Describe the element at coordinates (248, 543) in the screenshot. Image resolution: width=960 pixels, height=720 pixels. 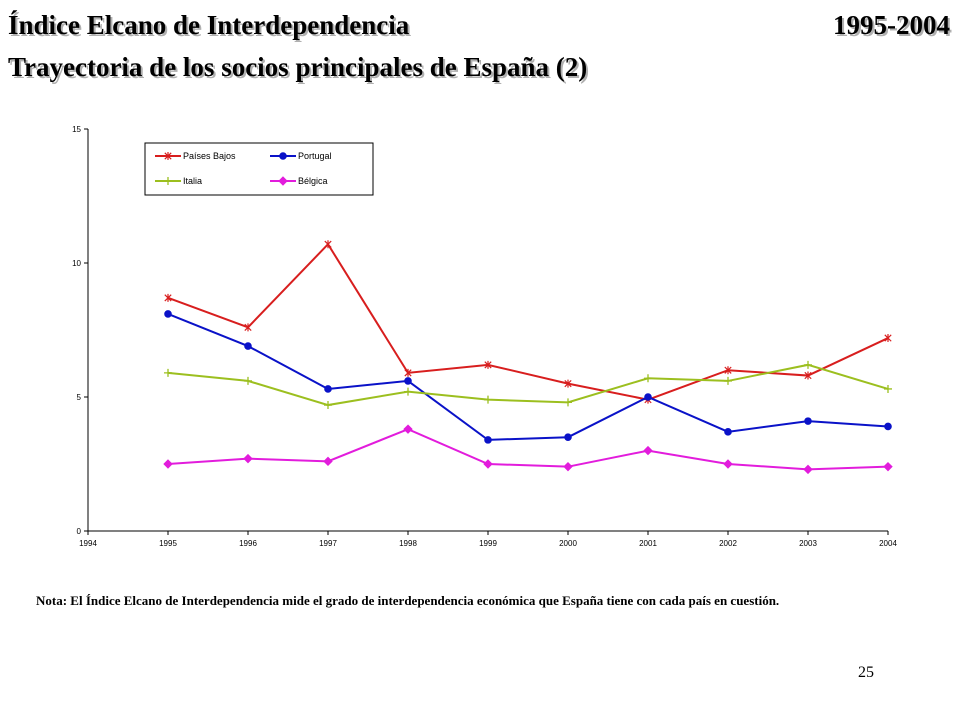
I see `x-tick-label: 1996` at that location.